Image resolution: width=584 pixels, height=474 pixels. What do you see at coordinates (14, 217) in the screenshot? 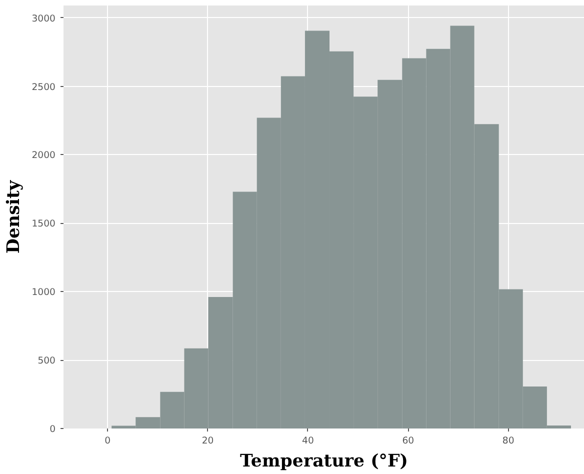
I see `y-axis-title: Density` at bounding box center [14, 217].